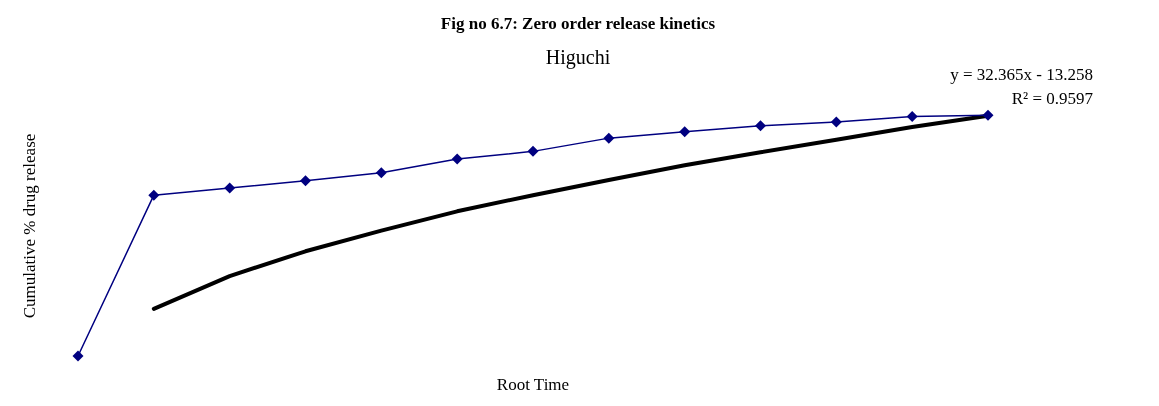 Image resolution: width=1159 pixels, height=406 pixels. What do you see at coordinates (1052, 98) in the screenshot?
I see `text: R² = 0.9597` at bounding box center [1052, 98].